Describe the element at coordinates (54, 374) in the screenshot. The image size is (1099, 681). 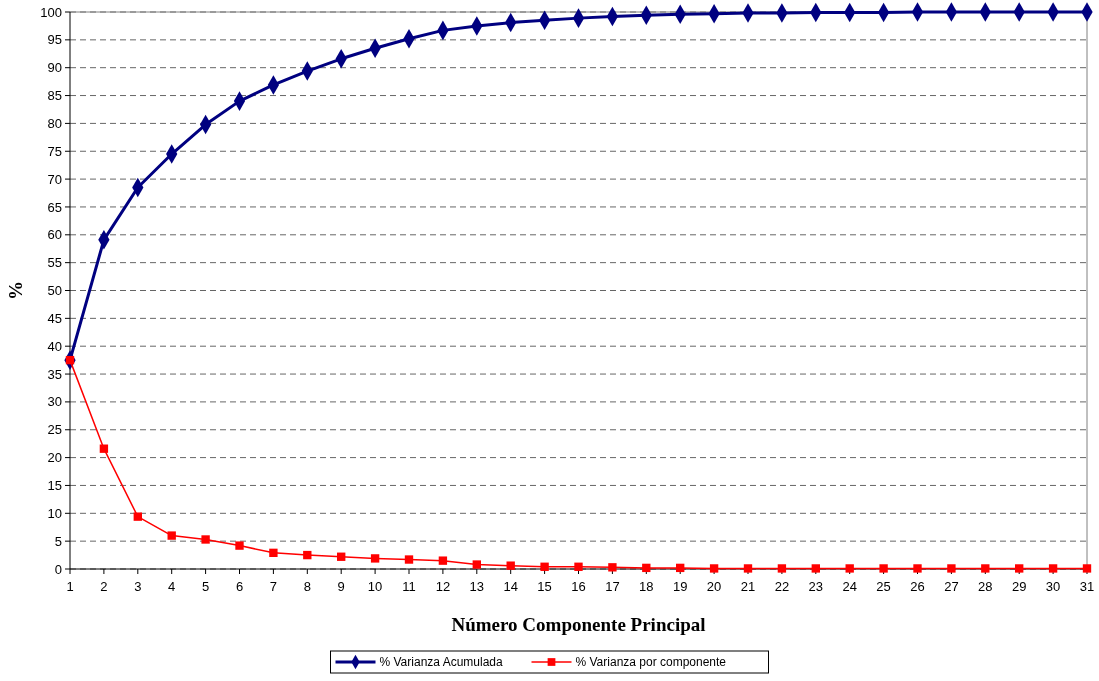
I see `y-tick-label: 35` at that location.